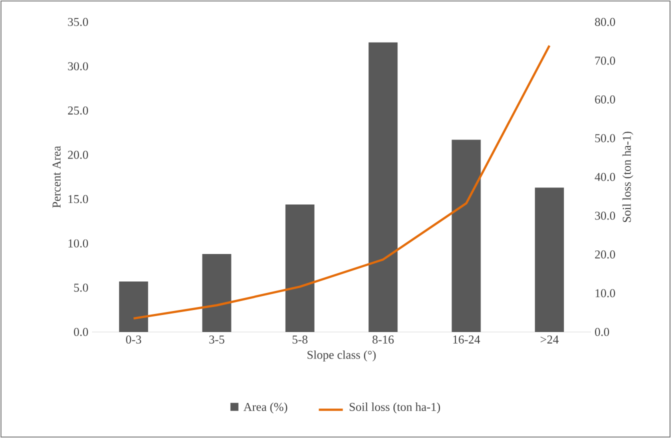 Image resolution: width=671 pixels, height=438 pixels. Describe the element at coordinates (300, 340) in the screenshot. I see `x-tick-label: 5-8` at that location.